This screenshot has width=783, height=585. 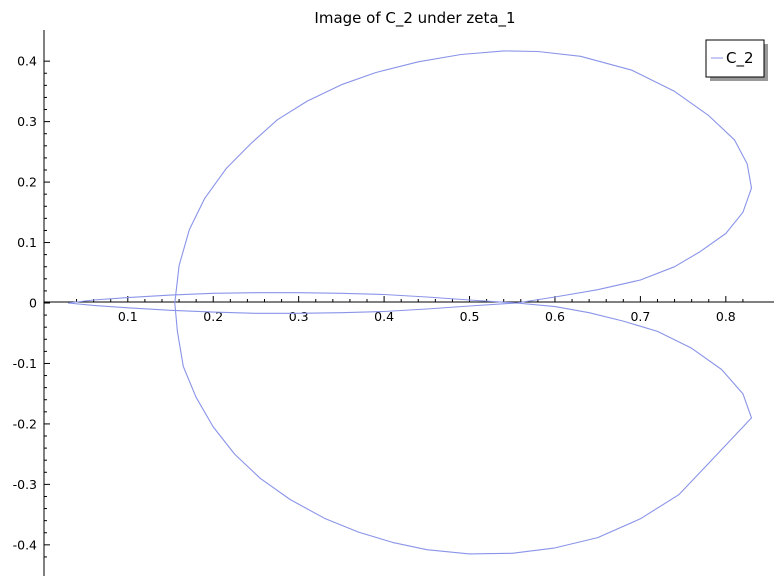 I want to click on legend: C_2, so click(x=736, y=60).